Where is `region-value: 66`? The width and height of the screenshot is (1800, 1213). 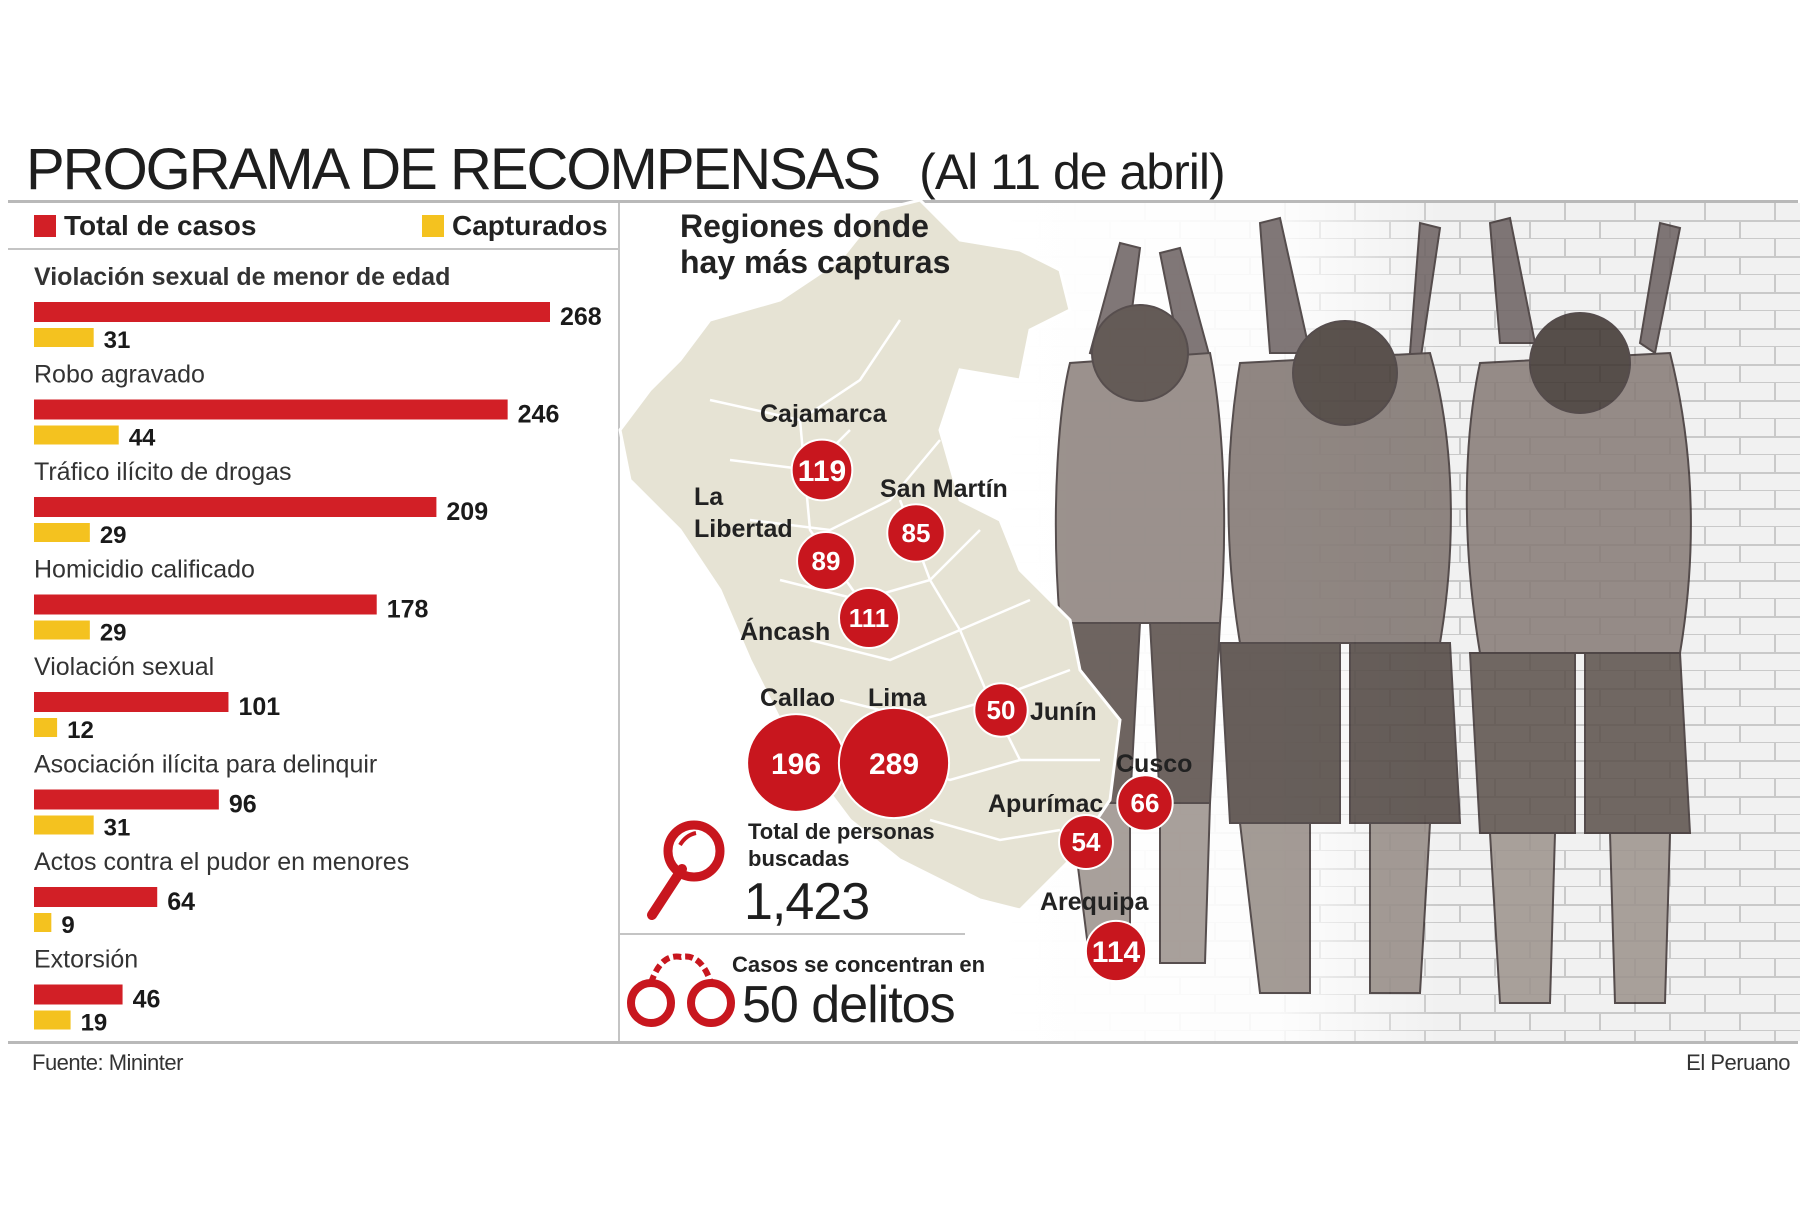 region-value: 66 is located at coordinates (1145, 803).